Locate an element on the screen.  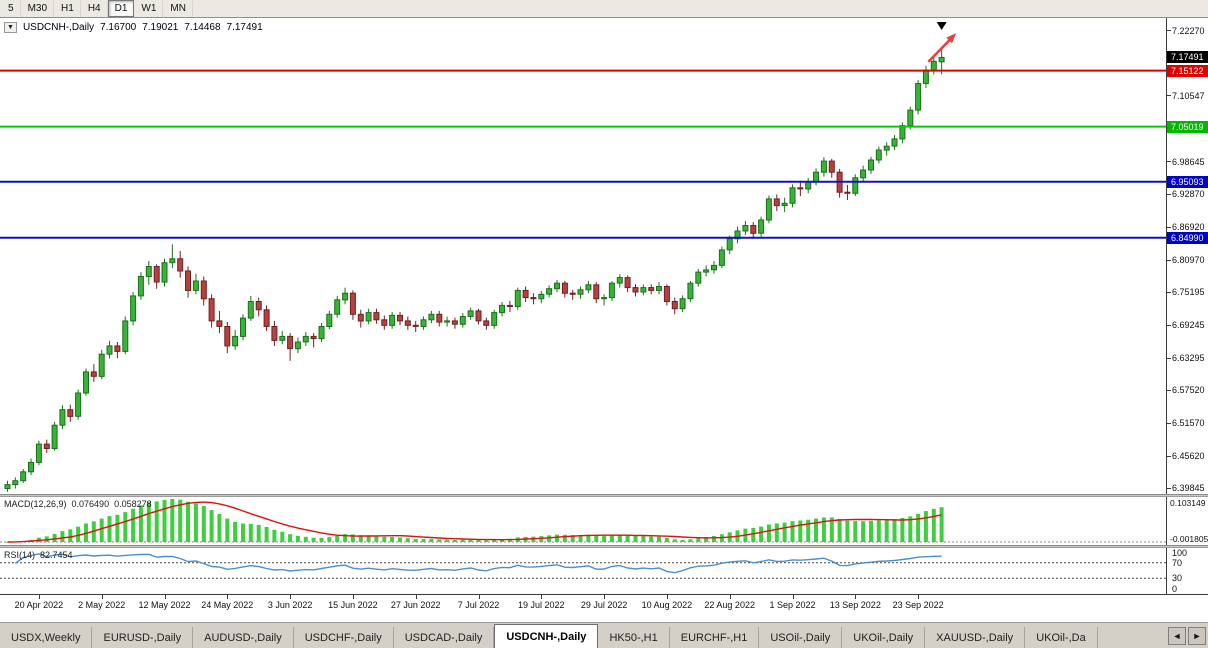
symbol-tab-usdcad-daily: USDCAD-,Daily is located at coordinates (444, 637).